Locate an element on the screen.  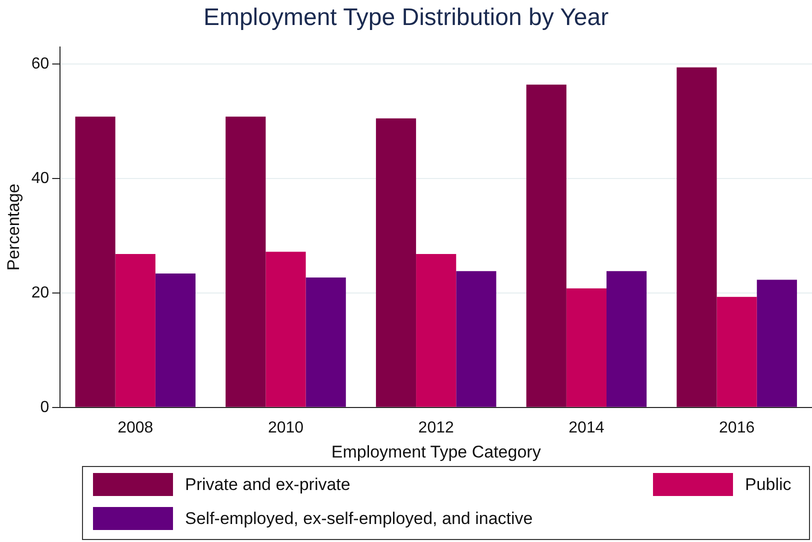
legend-label: Public is located at coordinates (768, 484).